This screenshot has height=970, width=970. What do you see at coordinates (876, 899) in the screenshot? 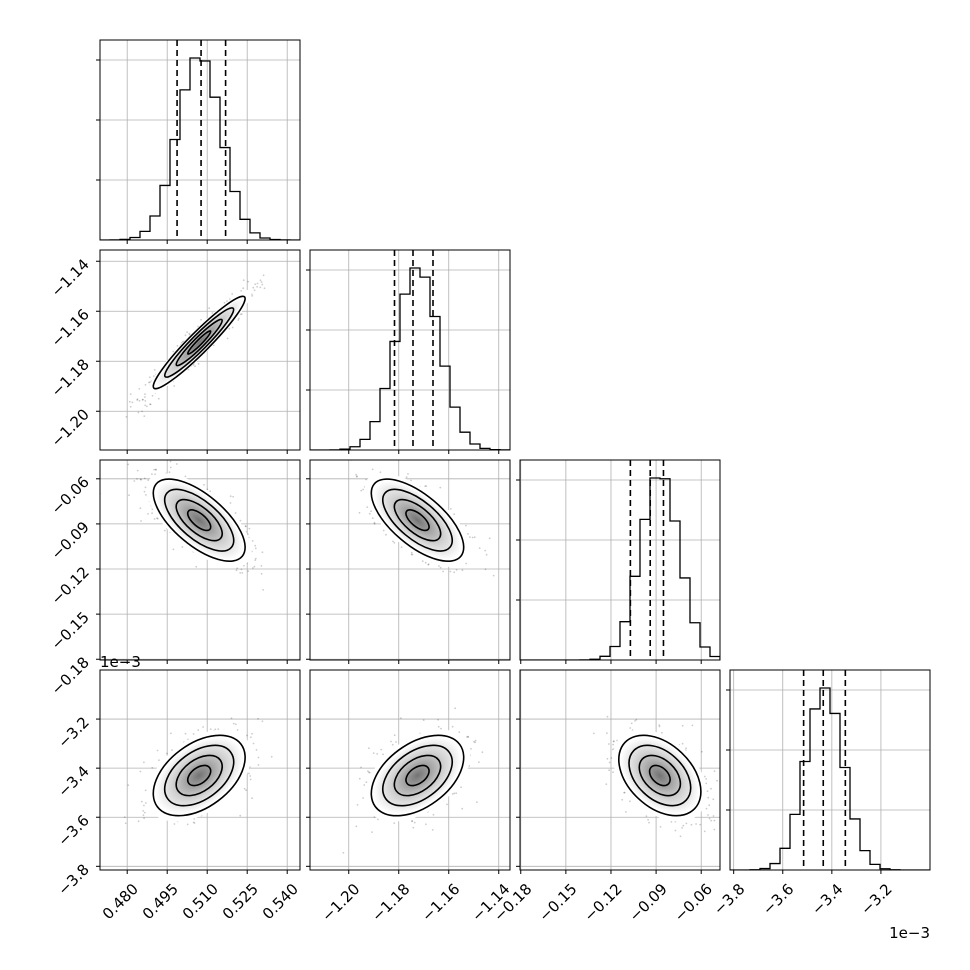
I see `x-tick-label: −3.2` at bounding box center [876, 899].